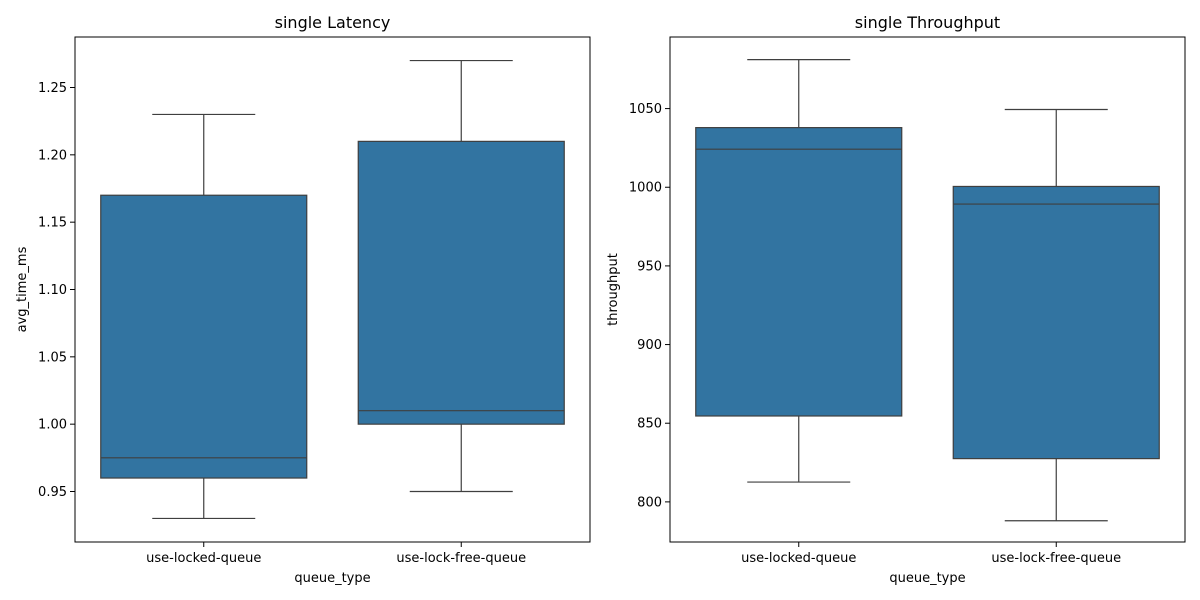 The width and height of the screenshot is (1200, 600). Describe the element at coordinates (22, 289) in the screenshot. I see `y-axis-label: avg_time_ms` at that location.